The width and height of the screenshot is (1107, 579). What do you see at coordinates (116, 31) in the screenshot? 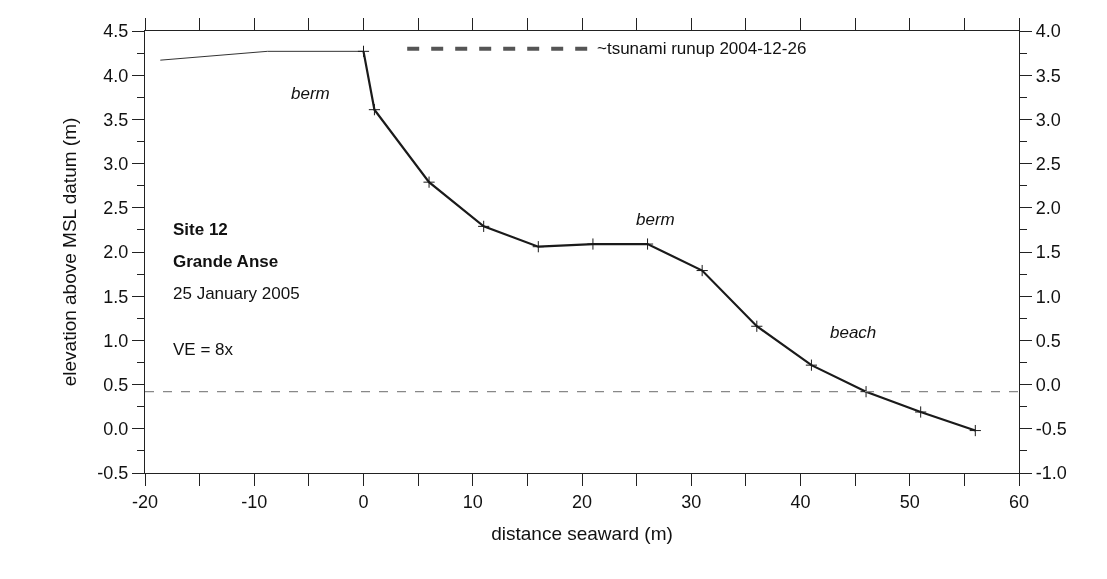
I see `y-tick-label: 4.5` at bounding box center [116, 31].